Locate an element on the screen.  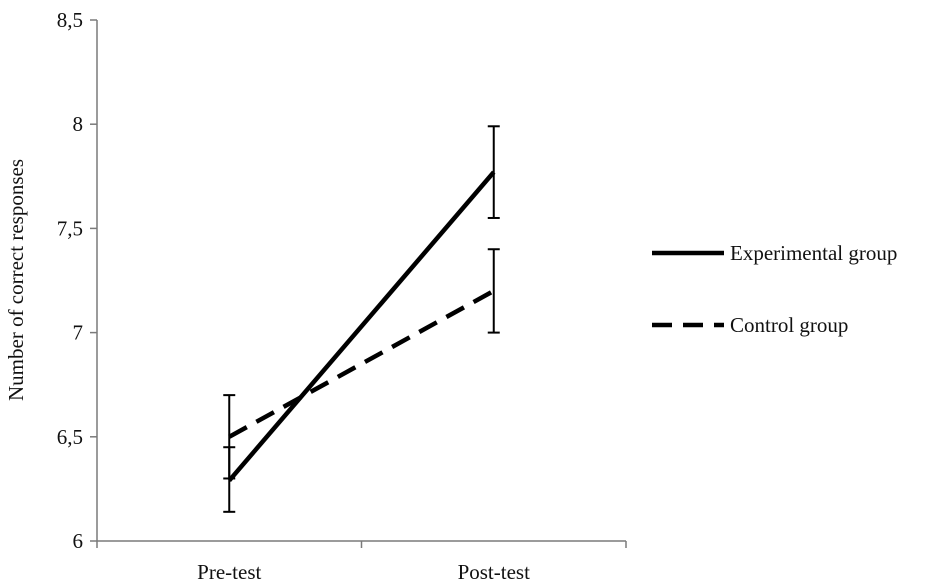
legend-item: Experimental group is located at coordinates (774, 253).